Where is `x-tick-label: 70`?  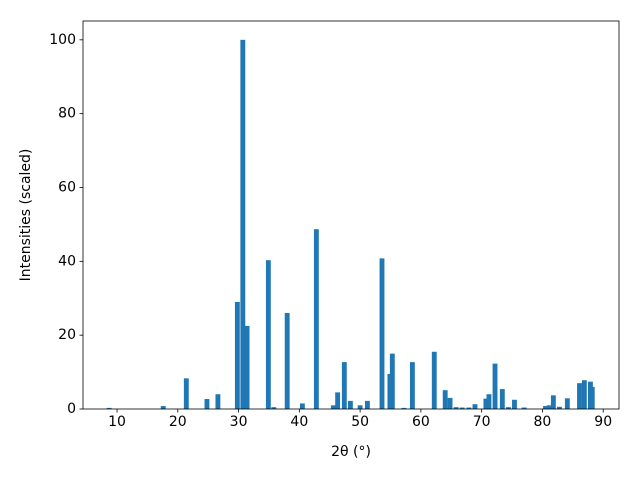 x-tick-label: 70 is located at coordinates (482, 422).